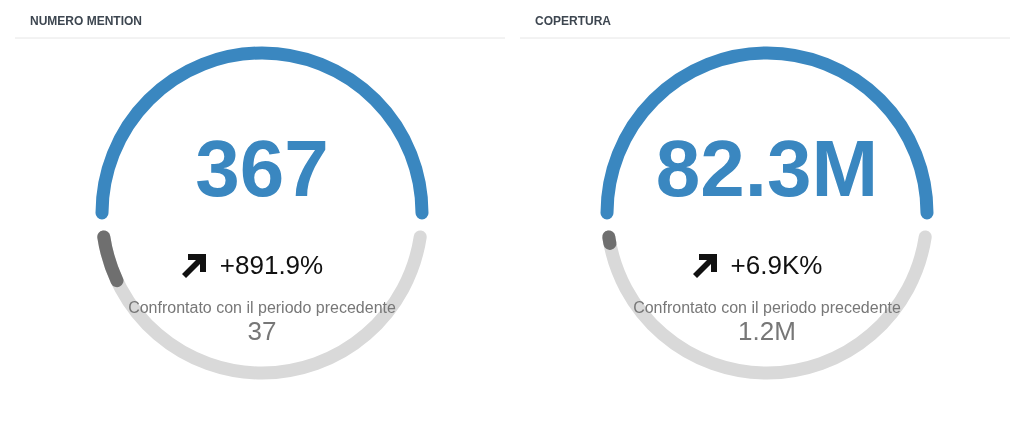 The height and width of the screenshot is (423, 1010). Describe the element at coordinates (767, 168) in the screenshot. I see `data-label: 82.3M` at that location.